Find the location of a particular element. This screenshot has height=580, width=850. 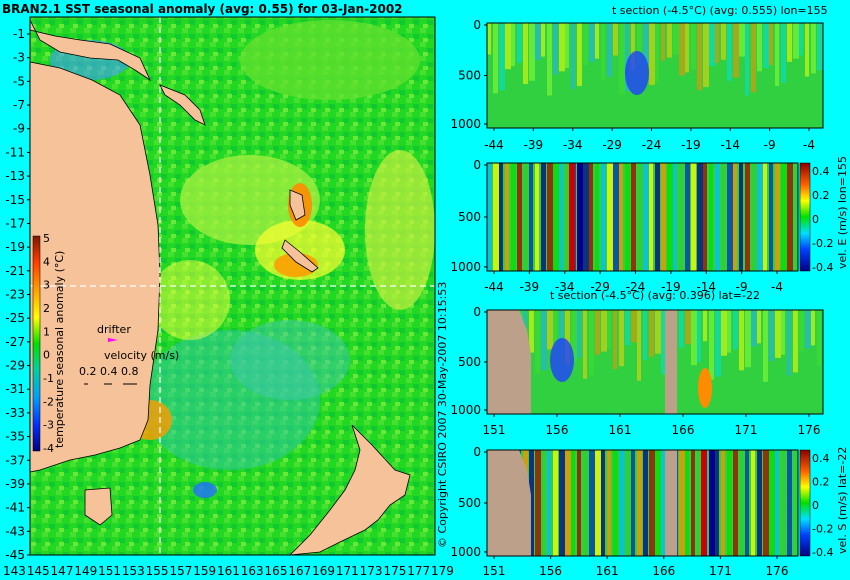

section-land is located at coordinates (671, 503).